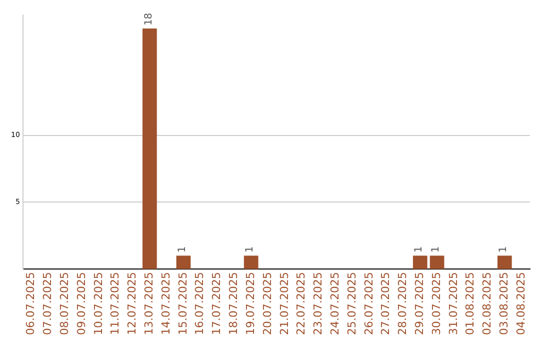 This screenshot has height=340, width=540. Describe the element at coordinates (183, 304) in the screenshot. I see `x-tick-label: 15.07.2025` at that location.